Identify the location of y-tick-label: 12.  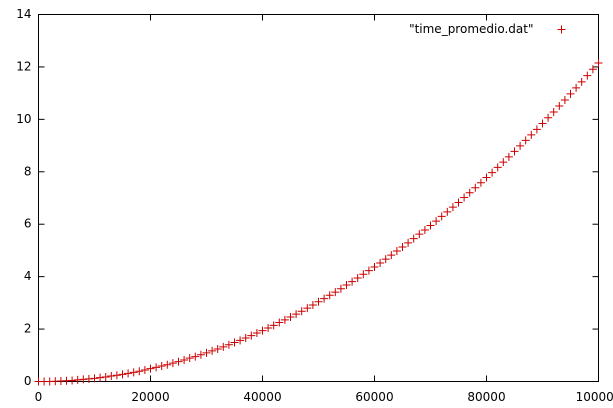
(23, 66).